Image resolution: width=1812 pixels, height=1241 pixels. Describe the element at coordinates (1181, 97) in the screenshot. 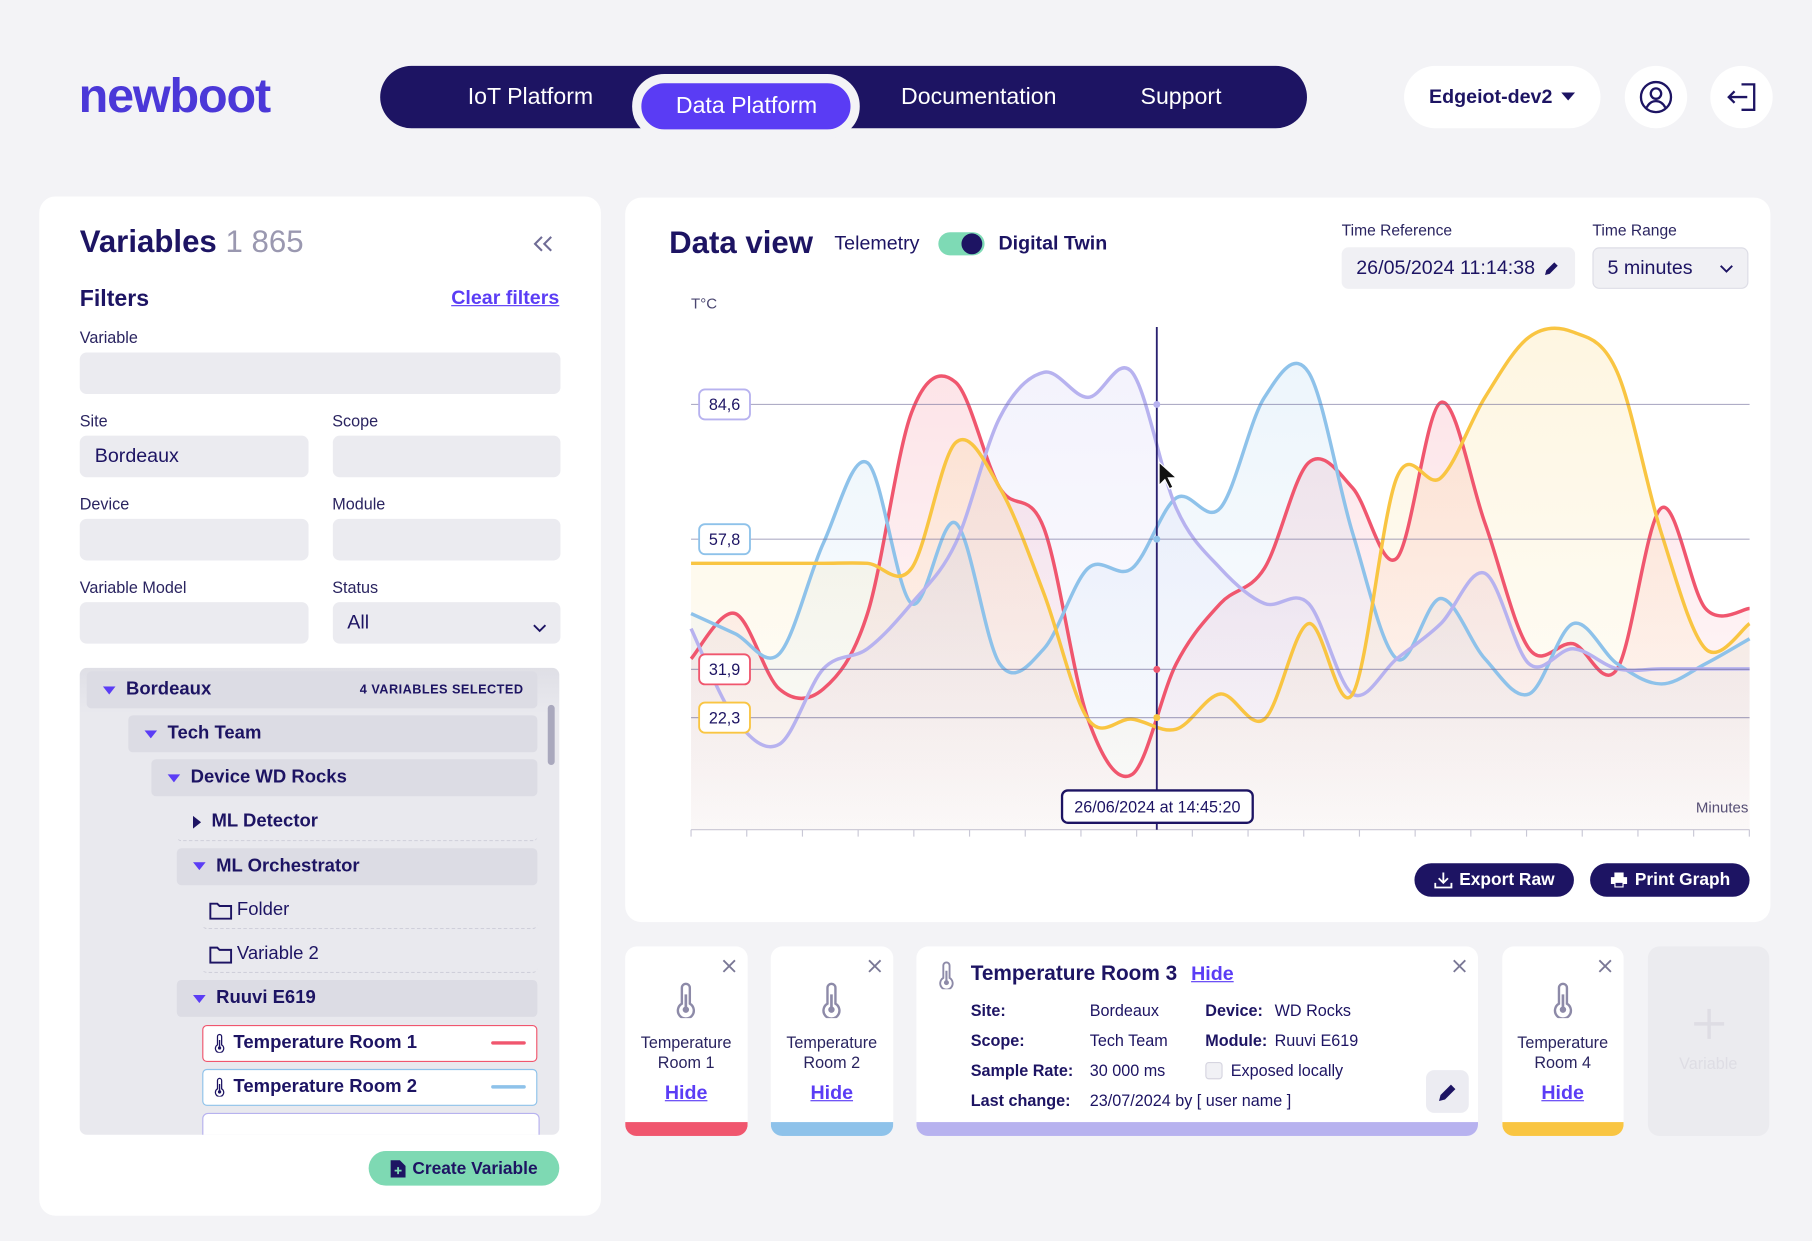

I see `nav-item: Support` at that location.